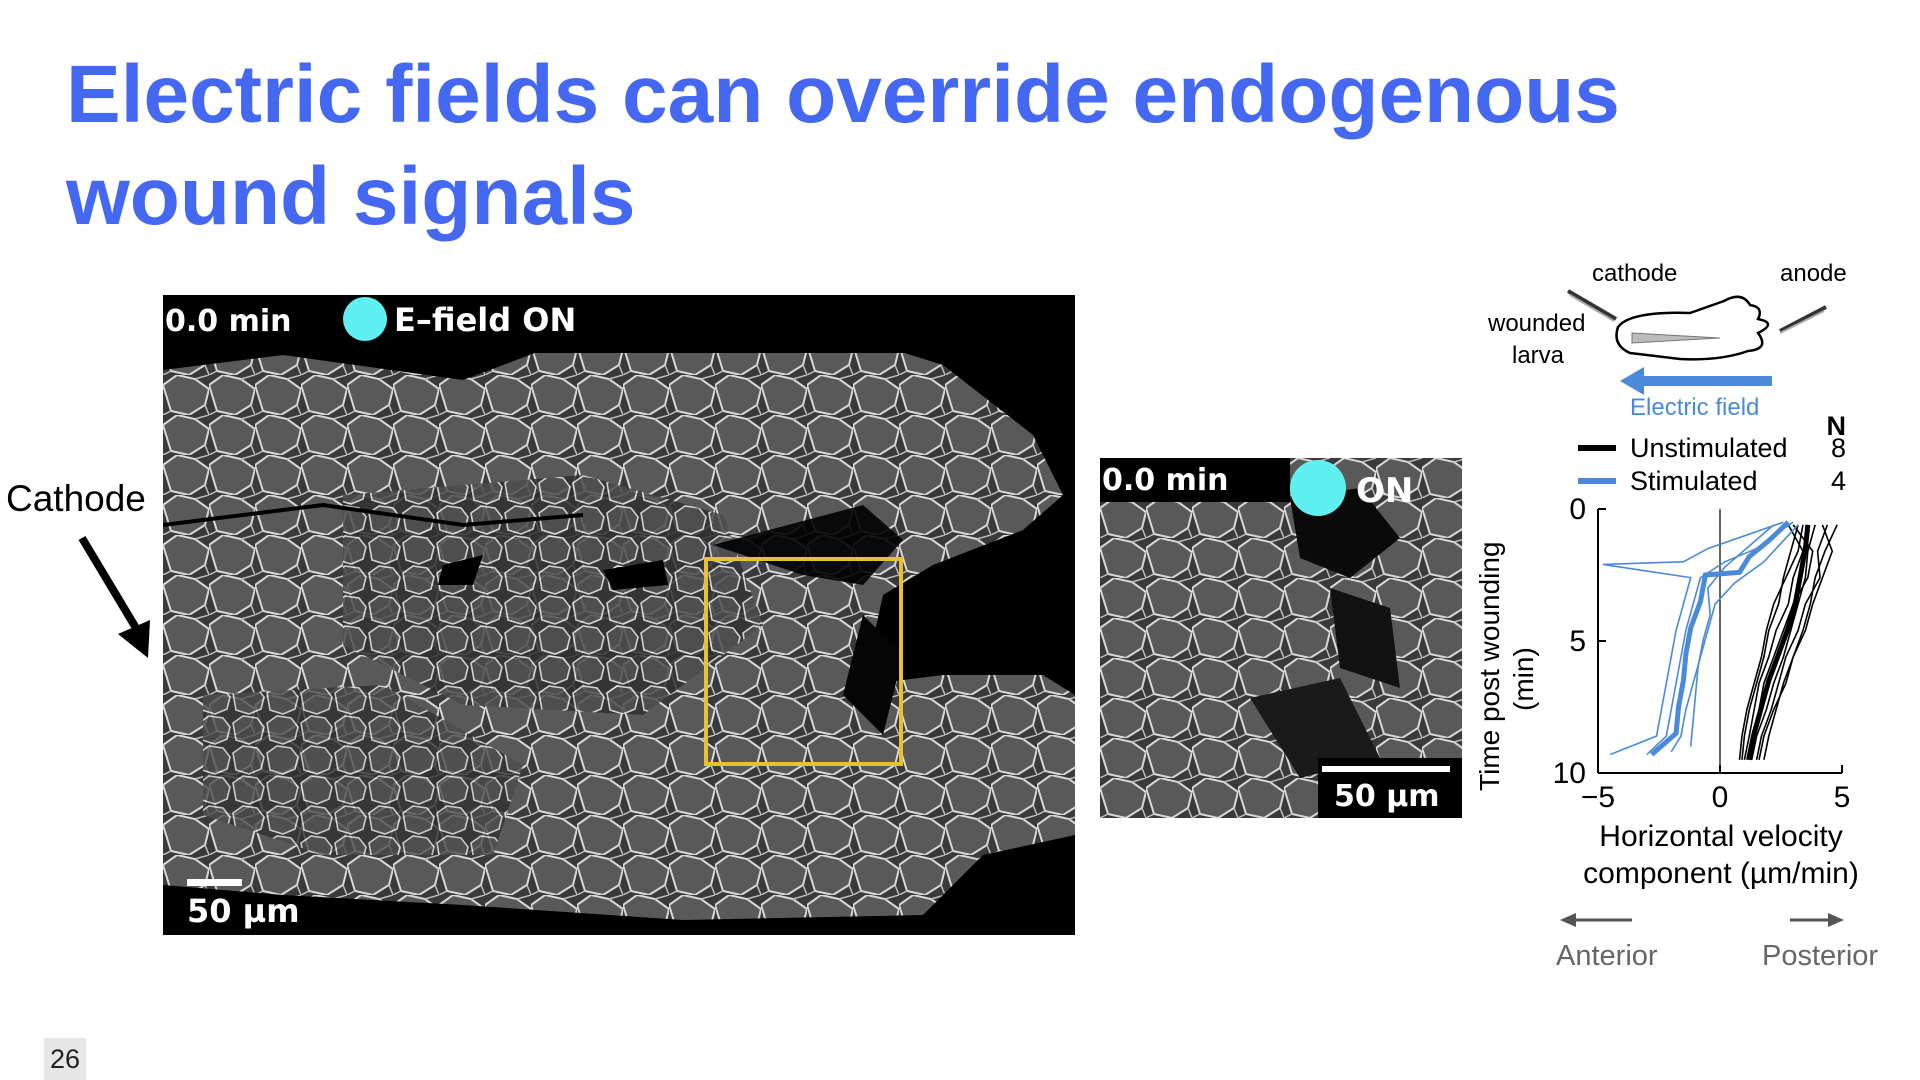 Image resolution: width=1920 pixels, height=1080 pixels. Describe the element at coordinates (1165, 480) in the screenshot. I see `inset-time-label: 0.0 min` at that location.